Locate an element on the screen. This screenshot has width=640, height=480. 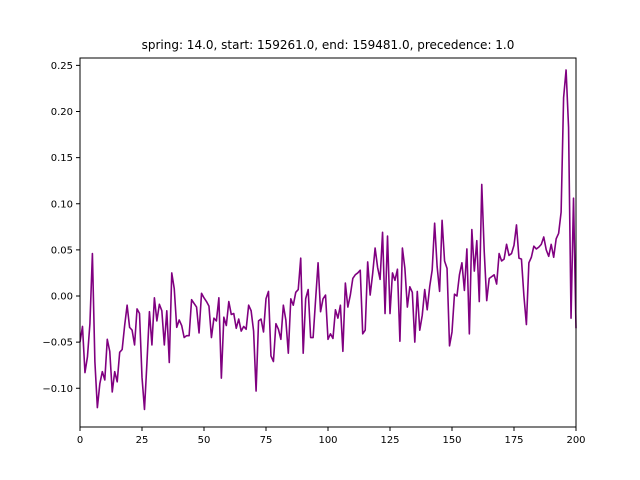
x-tick-label: 100 is located at coordinates (327, 440).